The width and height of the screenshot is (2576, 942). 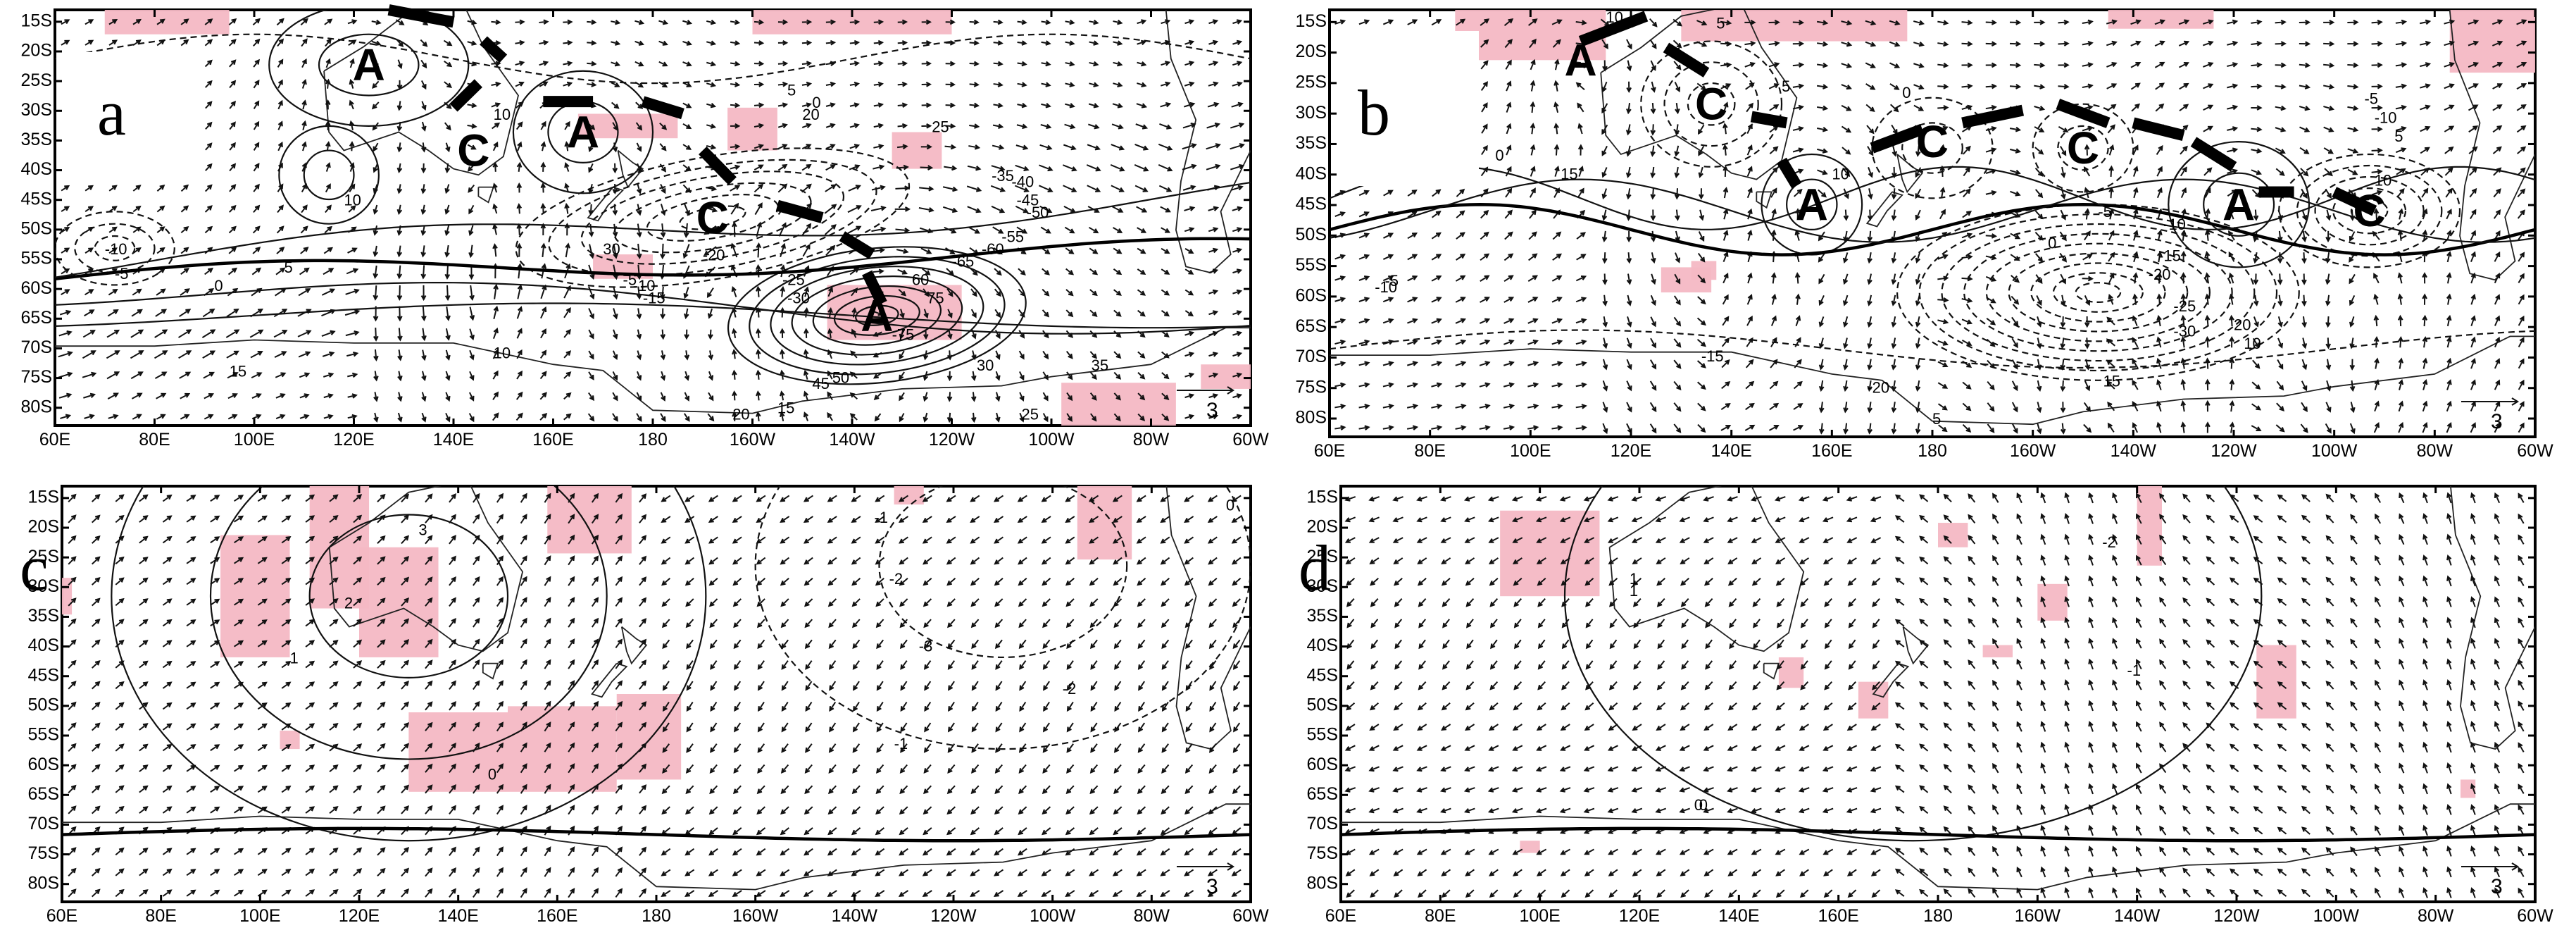 What do you see at coordinates (1878, 388) in the screenshot?
I see `contour-label: -20` at bounding box center [1878, 388].